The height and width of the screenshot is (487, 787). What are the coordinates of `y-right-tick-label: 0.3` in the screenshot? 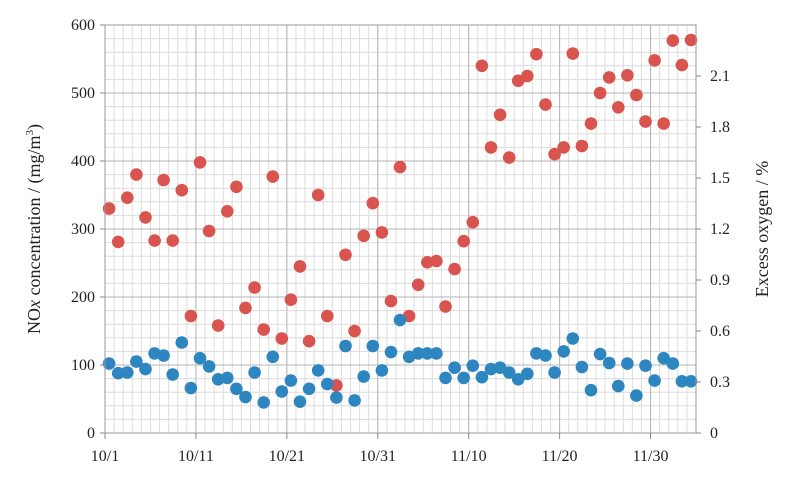 It's located at (720, 382).